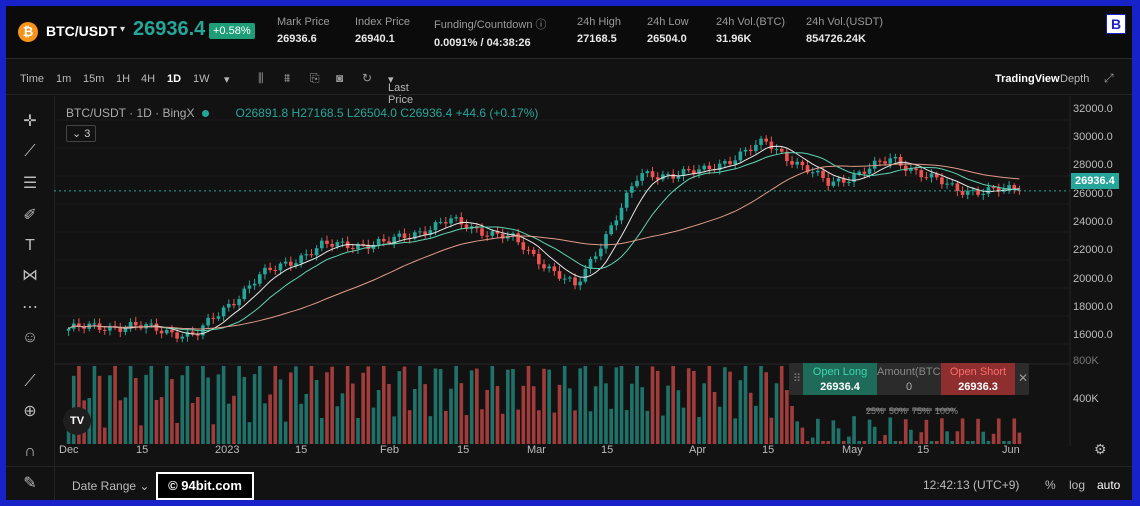  Describe the element at coordinates (30, 215) in the screenshot. I see `brush-icon: ✐` at that location.